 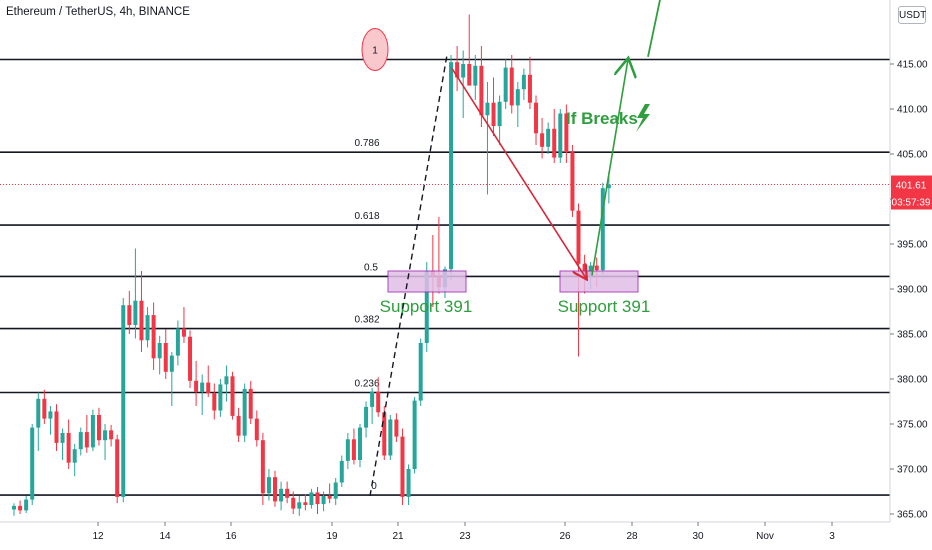 I want to click on x-tick-label: 26, so click(x=565, y=536).